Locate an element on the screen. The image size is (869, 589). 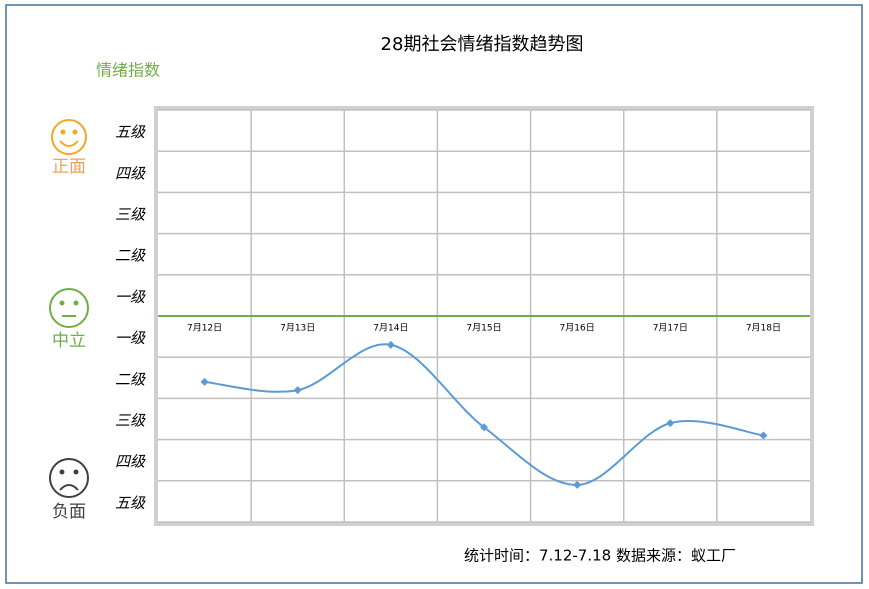
x-tick-label: 7月15日 is located at coordinates (483, 328).